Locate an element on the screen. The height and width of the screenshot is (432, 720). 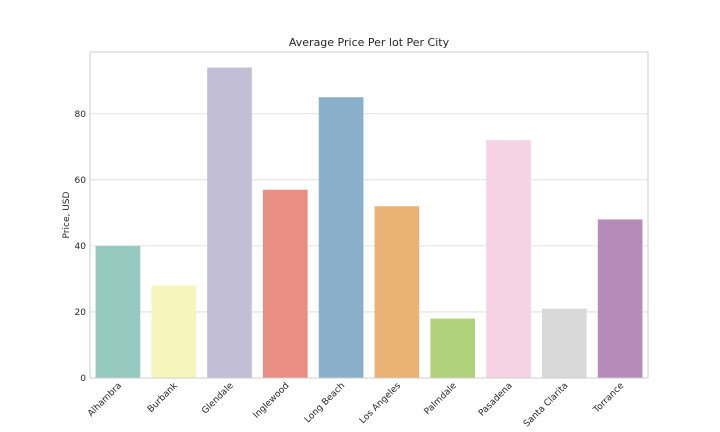
y-tick-label: 80 is located at coordinates (81, 115).